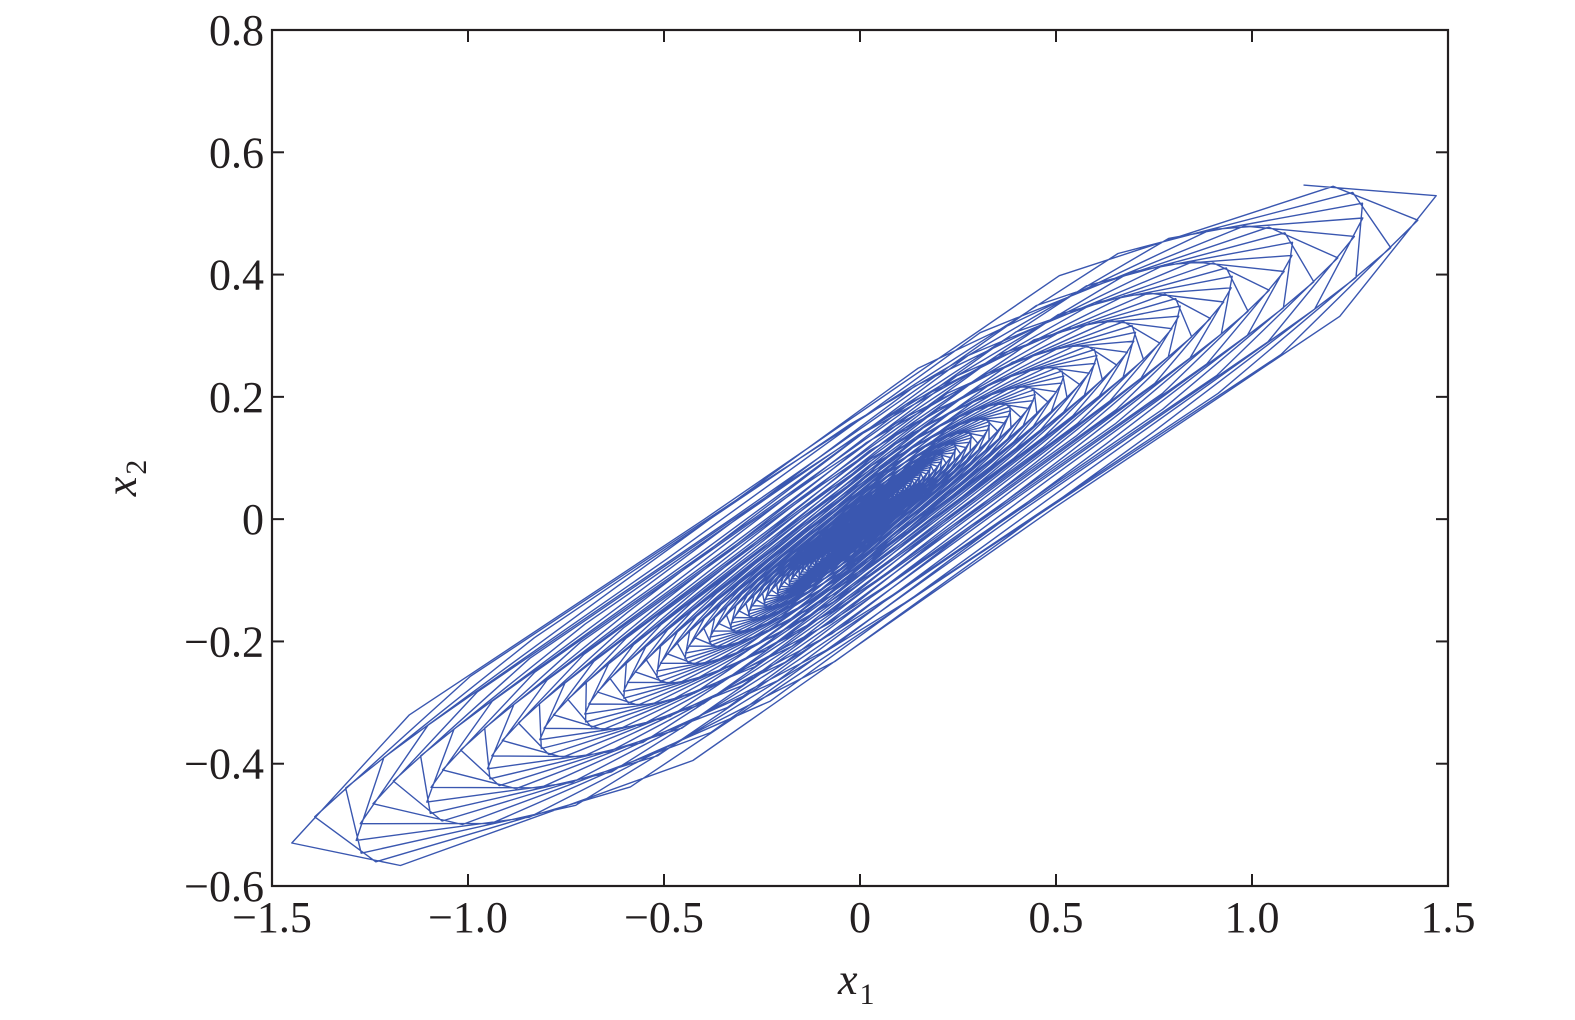  What do you see at coordinates (856, 983) in the screenshot?
I see `x-axis-label: x1` at bounding box center [856, 983].